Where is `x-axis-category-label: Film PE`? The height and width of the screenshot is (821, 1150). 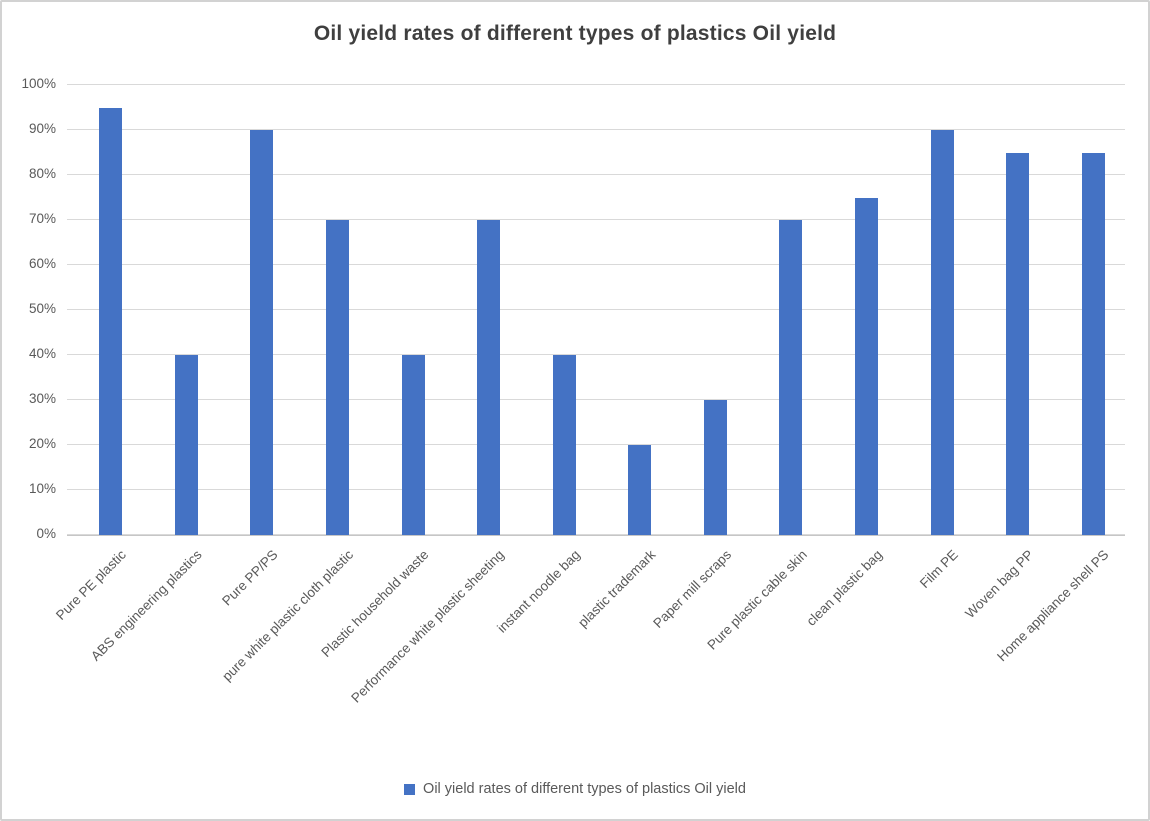 x-axis-category-label: Film PE is located at coordinates (938, 569).